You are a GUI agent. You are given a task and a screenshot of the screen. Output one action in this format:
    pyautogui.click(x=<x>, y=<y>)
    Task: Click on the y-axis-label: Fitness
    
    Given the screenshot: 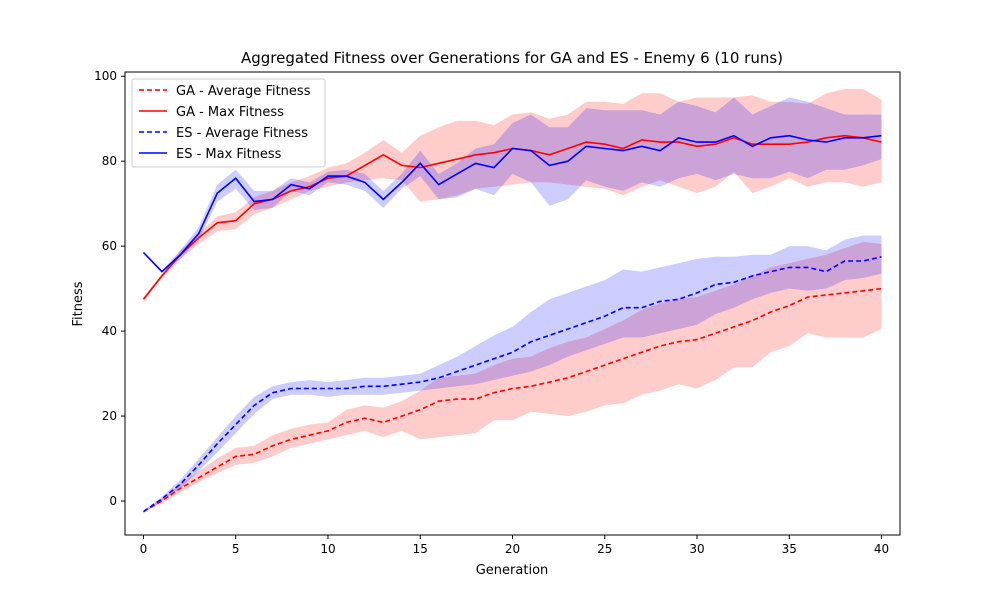 What is the action you would take?
    pyautogui.click(x=78, y=303)
    